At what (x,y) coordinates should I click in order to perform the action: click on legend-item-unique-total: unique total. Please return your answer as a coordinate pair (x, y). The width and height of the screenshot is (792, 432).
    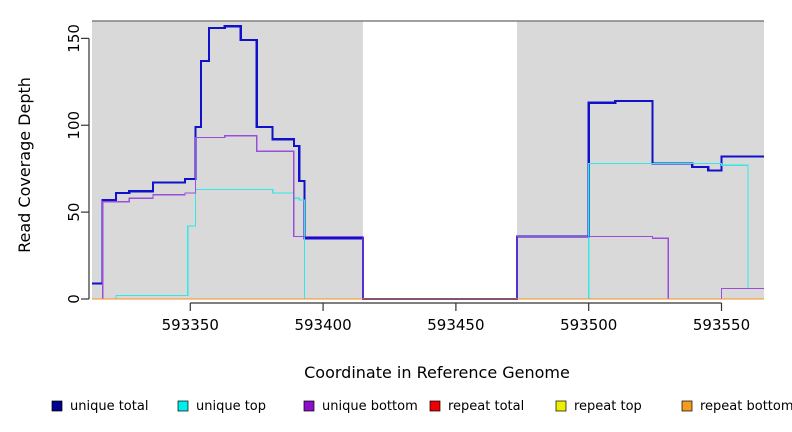
    Looking at the image, I should click on (99, 406).